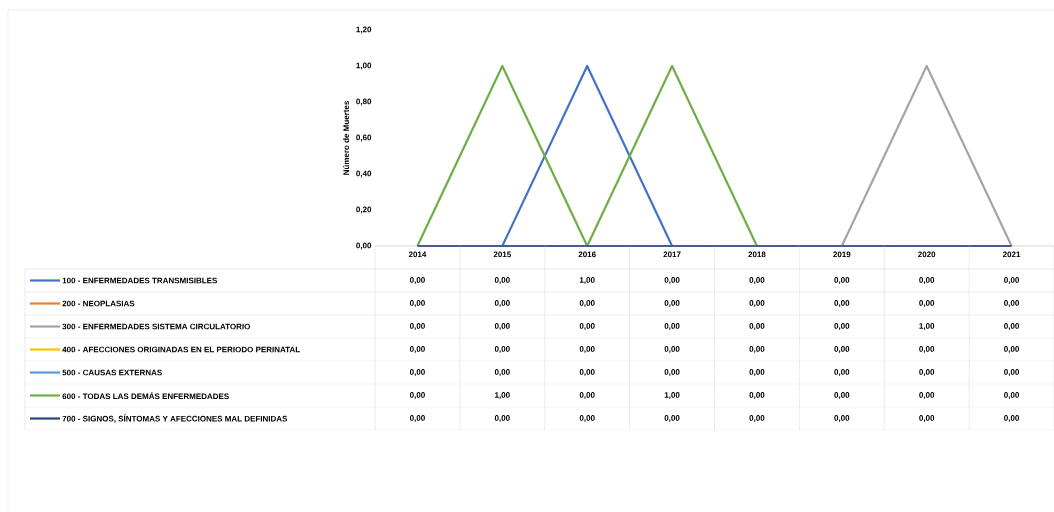 Image resolution: width=1054 pixels, height=512 pixels. Describe the element at coordinates (364, 30) in the screenshot. I see `y-tick-label: 1,20` at that location.